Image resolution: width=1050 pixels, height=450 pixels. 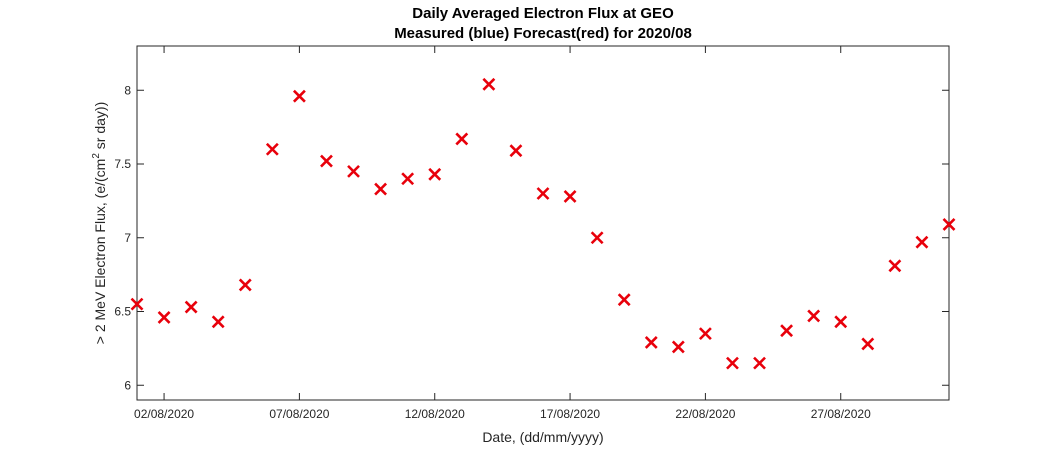 What do you see at coordinates (435, 414) in the screenshot?
I see `x-tick-label: 12/08/2020` at bounding box center [435, 414].